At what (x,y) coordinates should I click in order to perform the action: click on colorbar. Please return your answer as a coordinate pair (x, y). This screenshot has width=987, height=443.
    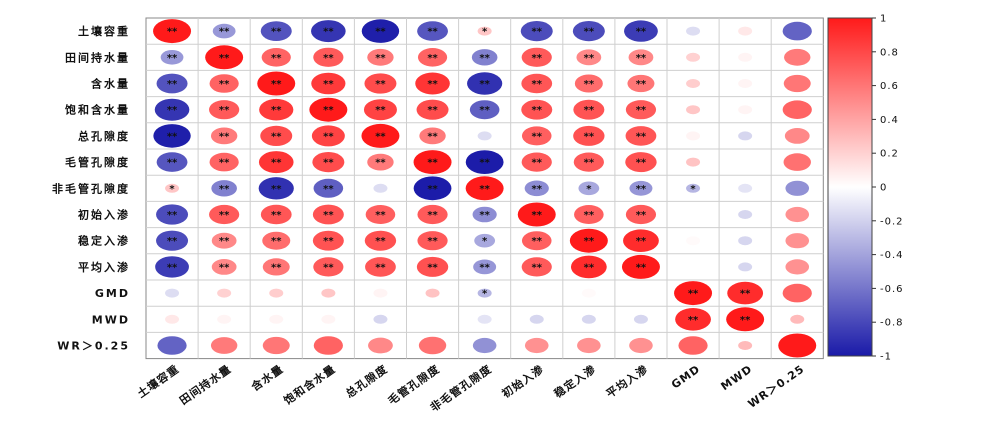
    Looking at the image, I should click on (850, 187).